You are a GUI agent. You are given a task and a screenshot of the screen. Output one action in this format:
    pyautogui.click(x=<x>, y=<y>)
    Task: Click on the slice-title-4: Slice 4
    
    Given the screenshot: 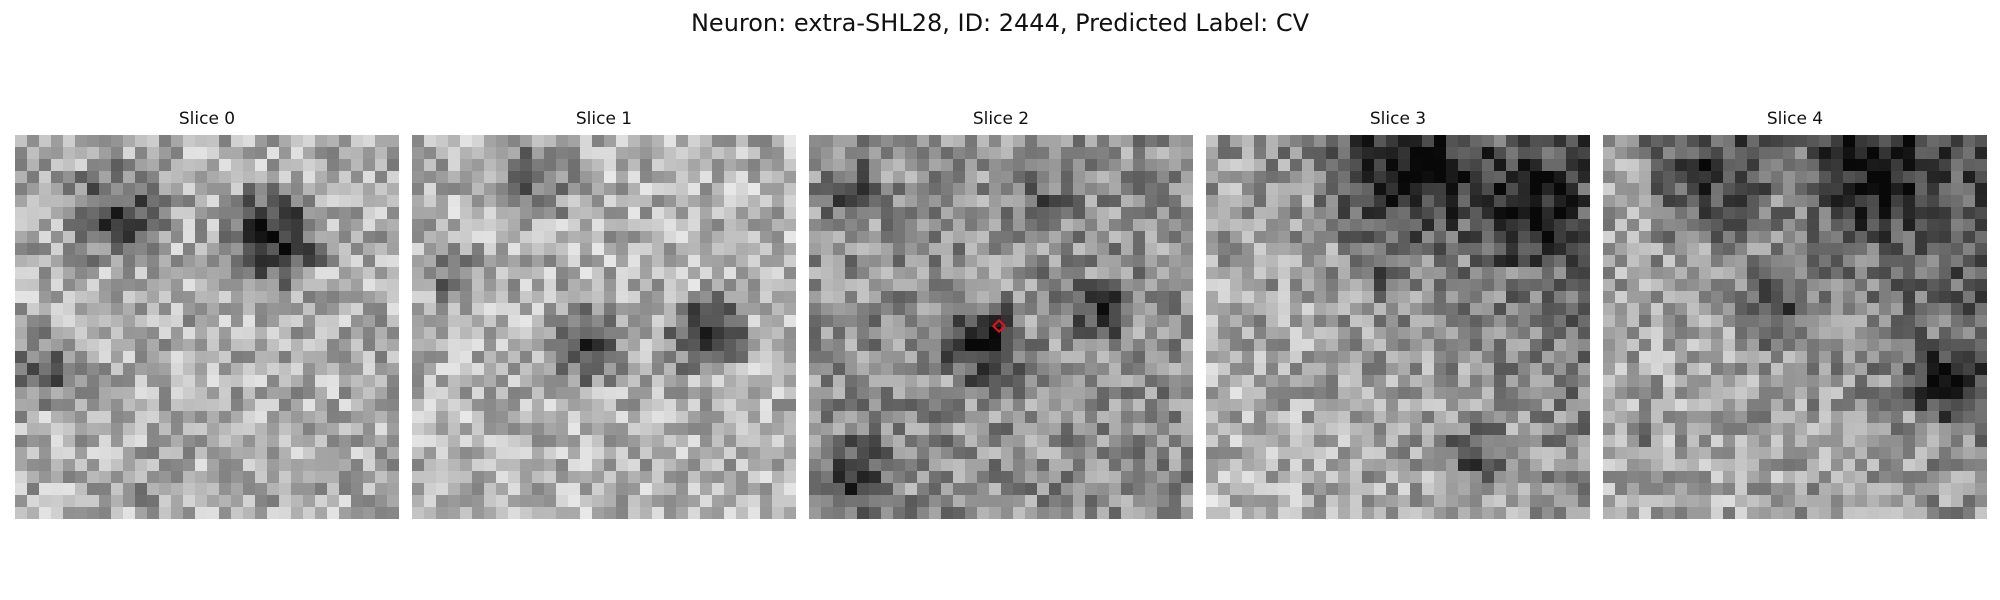 What is the action you would take?
    pyautogui.click(x=1795, y=119)
    